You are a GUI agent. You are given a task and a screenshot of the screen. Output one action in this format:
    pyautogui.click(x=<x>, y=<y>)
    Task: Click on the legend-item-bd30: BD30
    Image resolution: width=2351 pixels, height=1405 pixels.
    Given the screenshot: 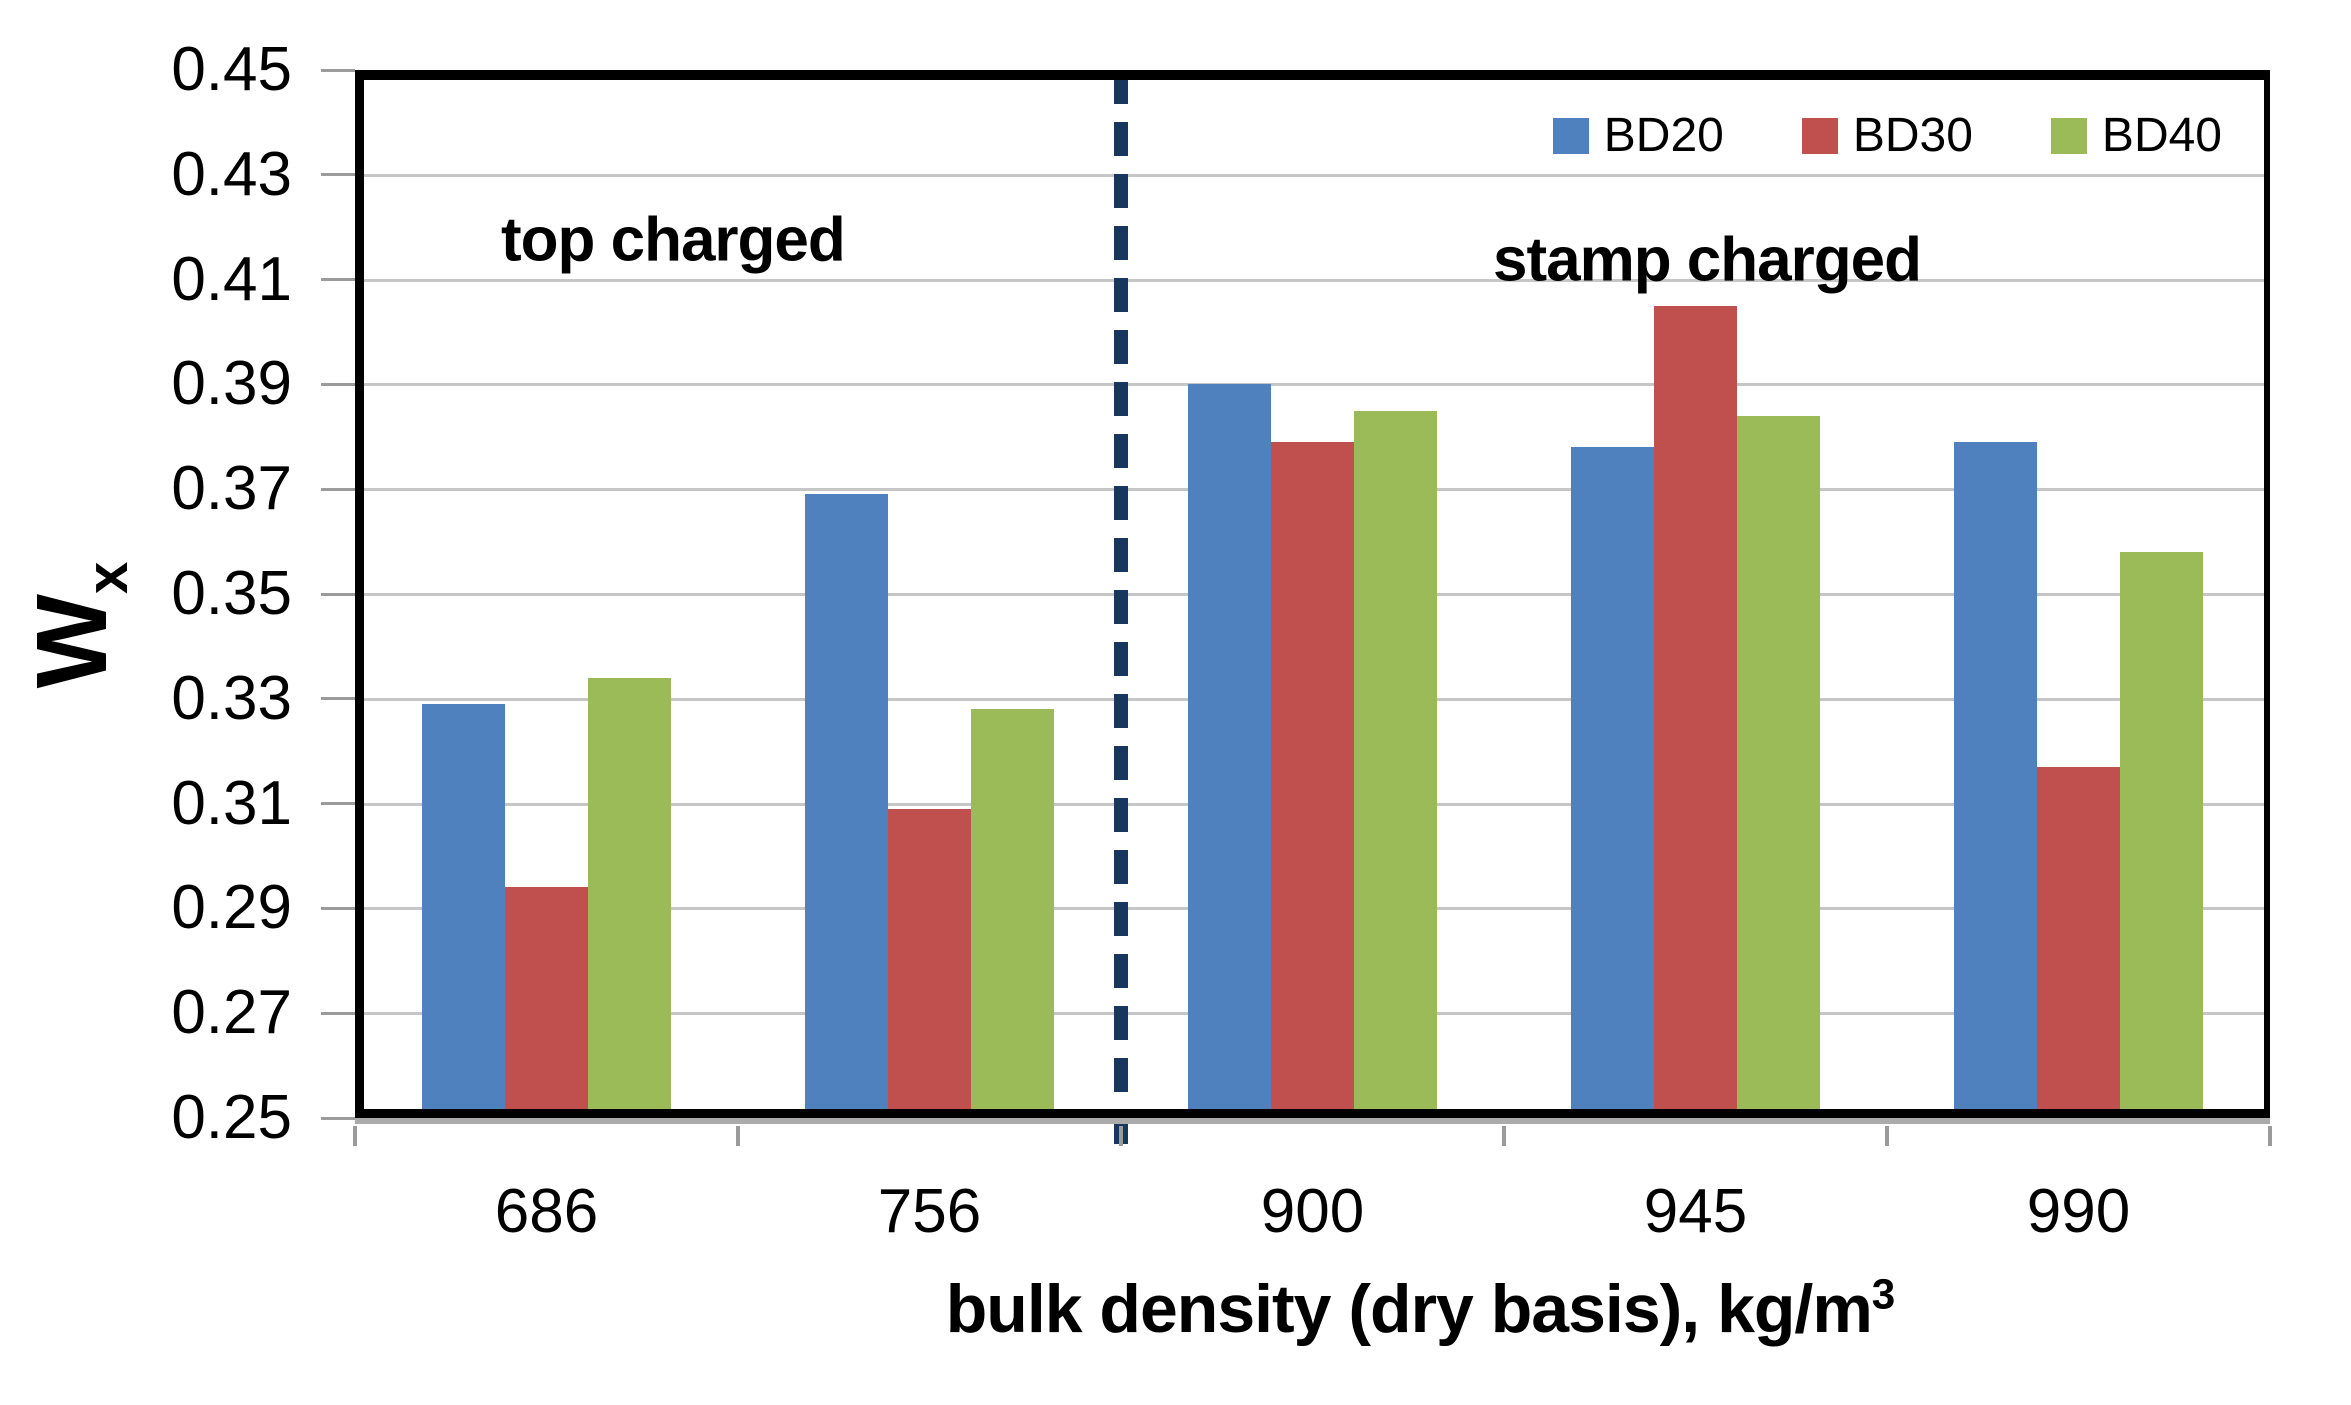 What is the action you would take?
    pyautogui.click(x=1887, y=135)
    